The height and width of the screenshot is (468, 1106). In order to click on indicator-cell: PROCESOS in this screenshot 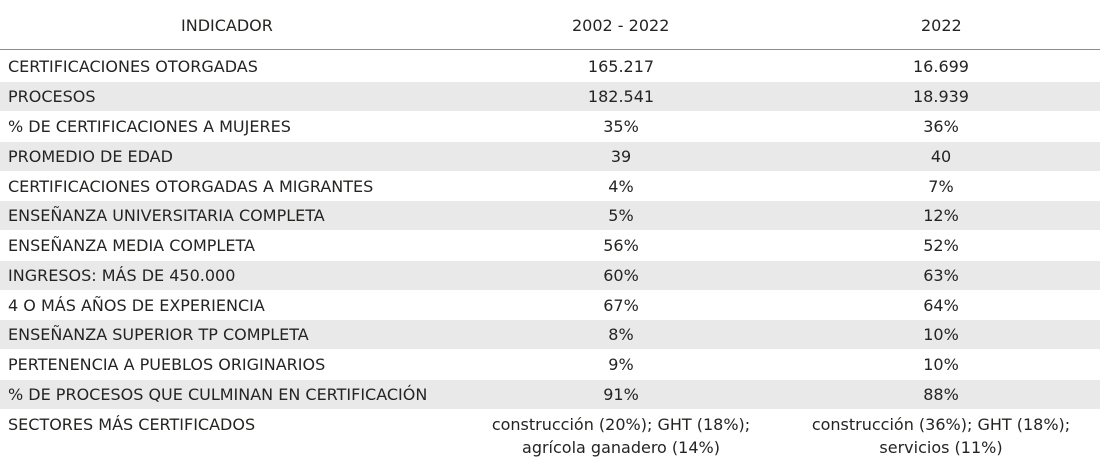, I will do `click(52, 96)`.